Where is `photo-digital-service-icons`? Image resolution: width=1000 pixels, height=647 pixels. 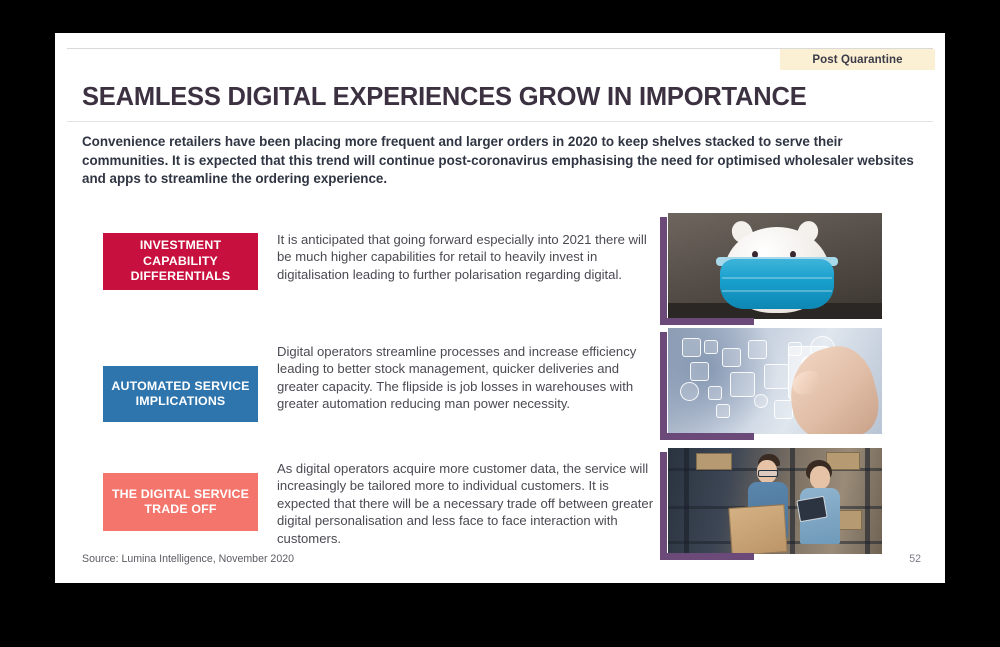
photo-digital-service-icons is located at coordinates (771, 384).